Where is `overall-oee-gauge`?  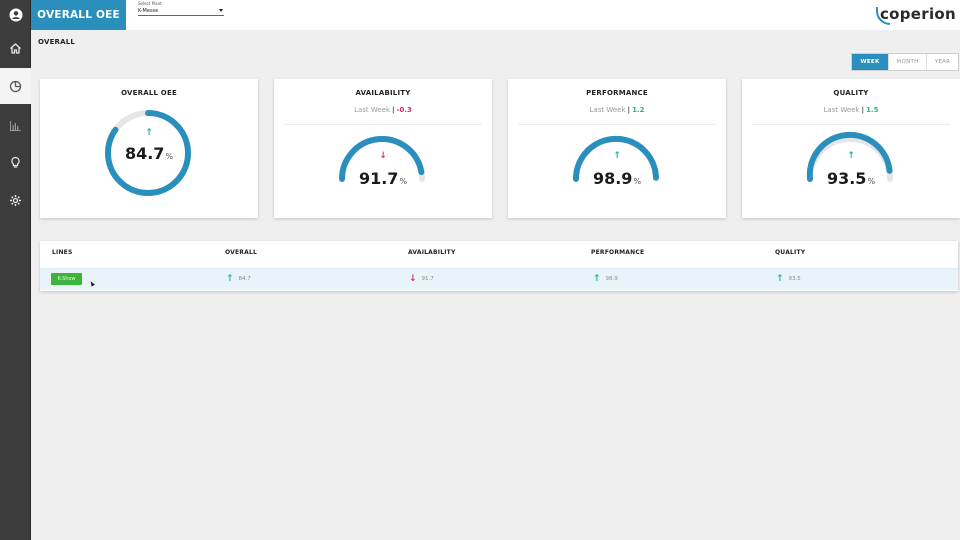
overall-oee-gauge is located at coordinates (148, 153).